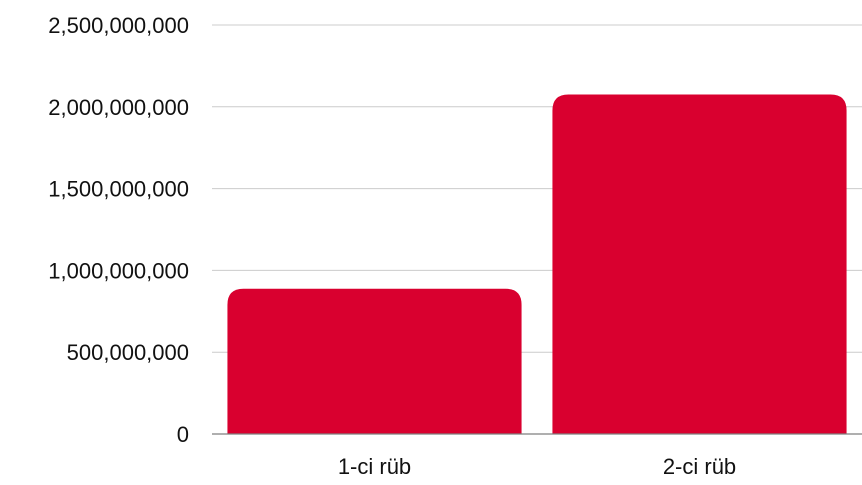 The image size is (862, 485). I want to click on x-tick-label: 1-ci rüb, so click(374, 466).